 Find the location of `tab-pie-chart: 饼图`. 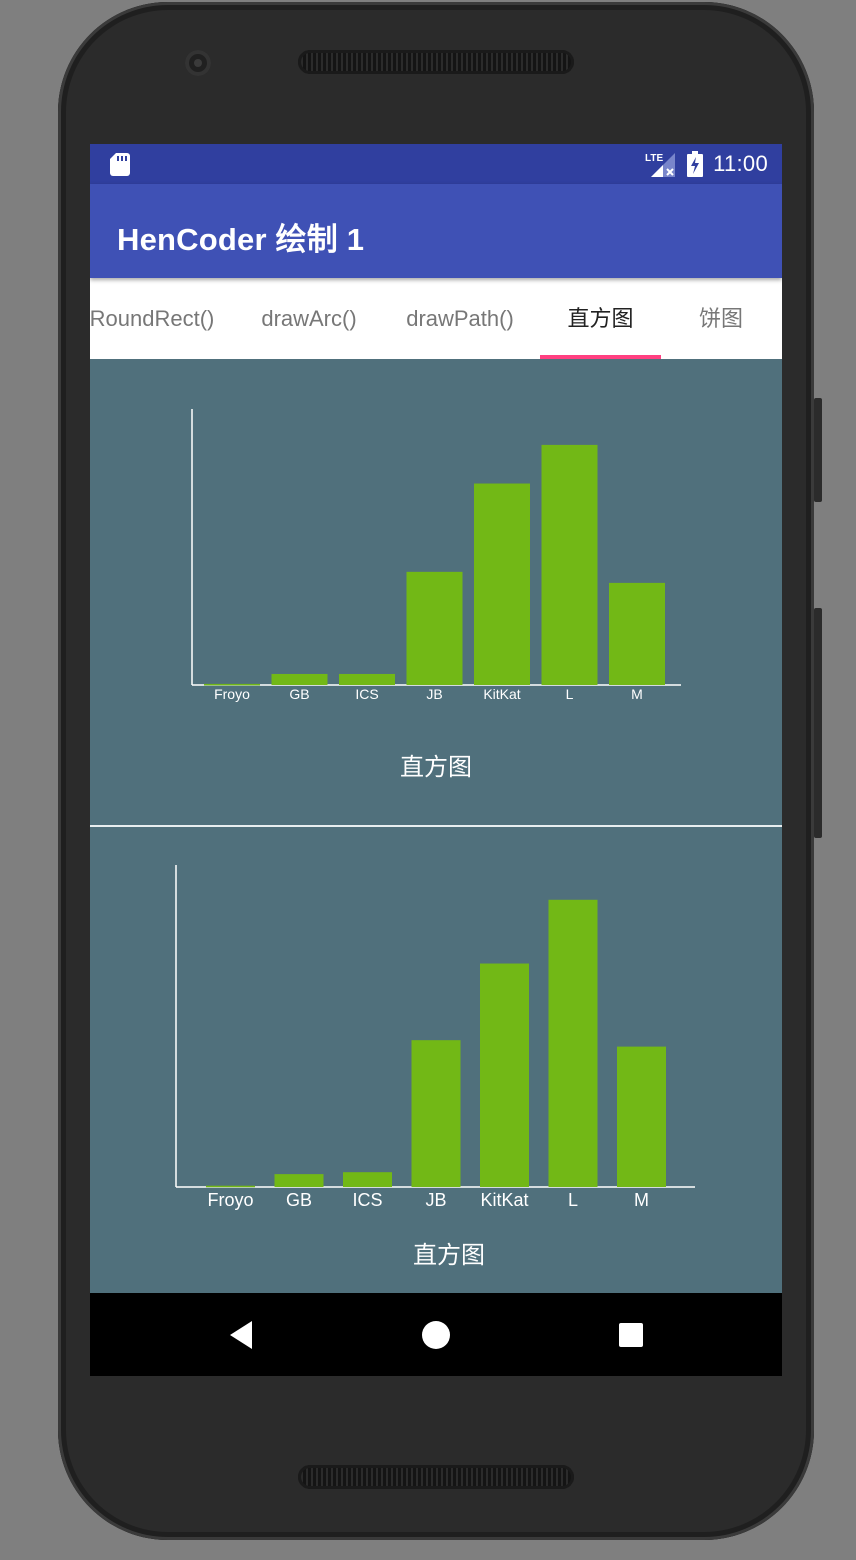

tab-pie-chart: 饼图 is located at coordinates (720, 318).